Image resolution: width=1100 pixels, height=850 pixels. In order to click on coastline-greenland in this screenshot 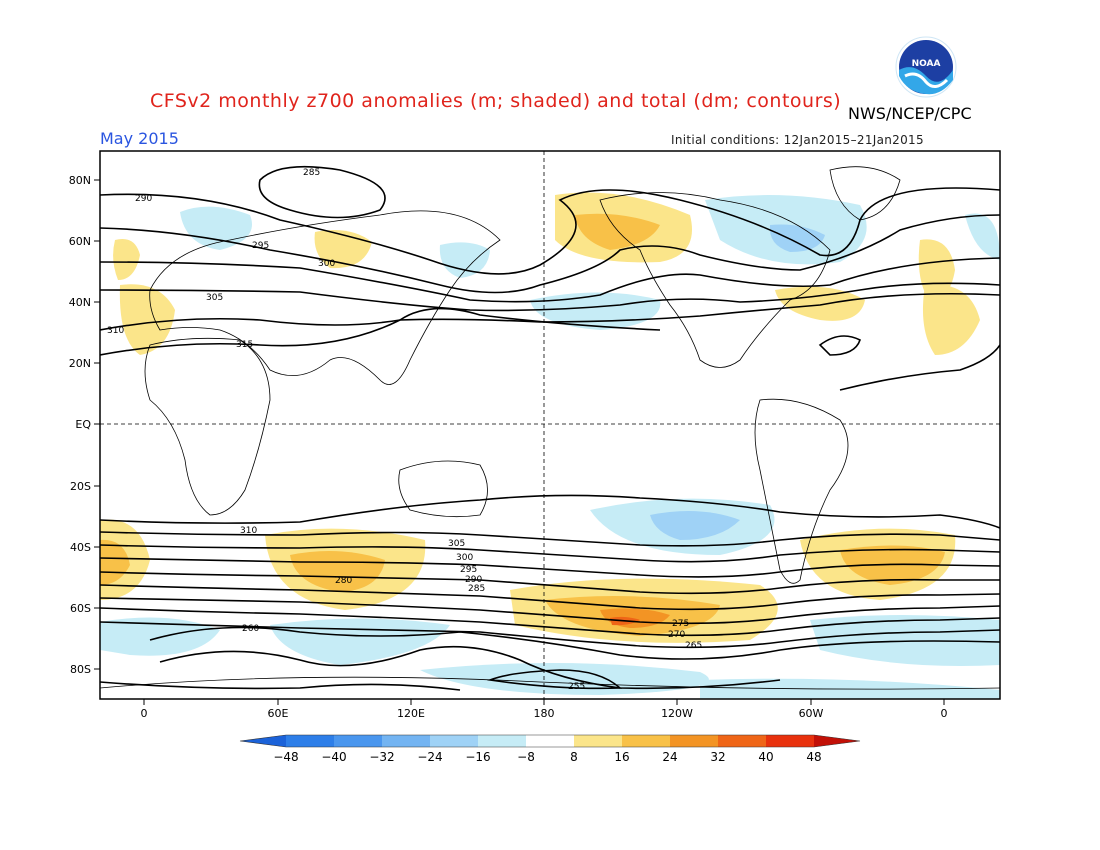, I will do `click(865, 193)`.